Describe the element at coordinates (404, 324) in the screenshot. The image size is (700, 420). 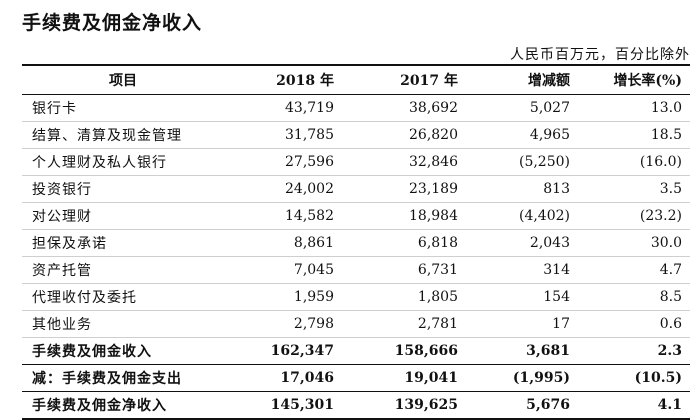
I see `row-value-2017: 2,781` at that location.